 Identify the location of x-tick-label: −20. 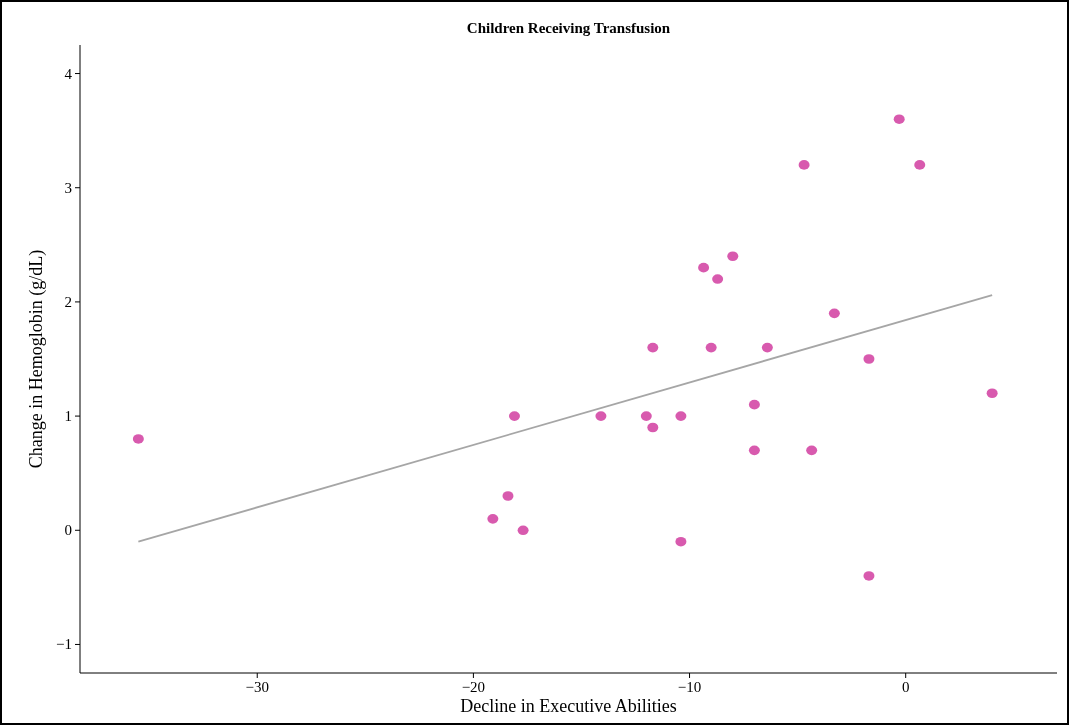
(473, 687).